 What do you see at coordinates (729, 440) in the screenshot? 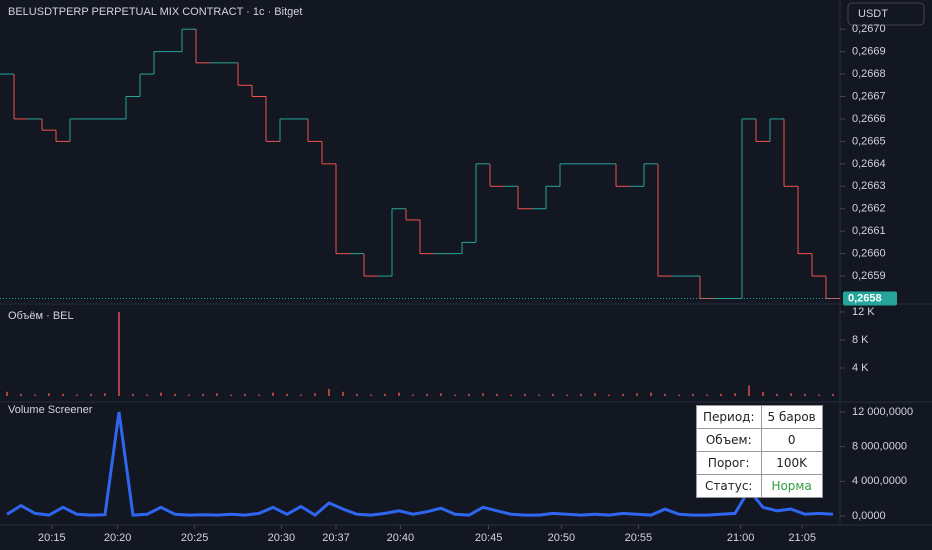
I see `table-key: Объем:` at bounding box center [729, 440].